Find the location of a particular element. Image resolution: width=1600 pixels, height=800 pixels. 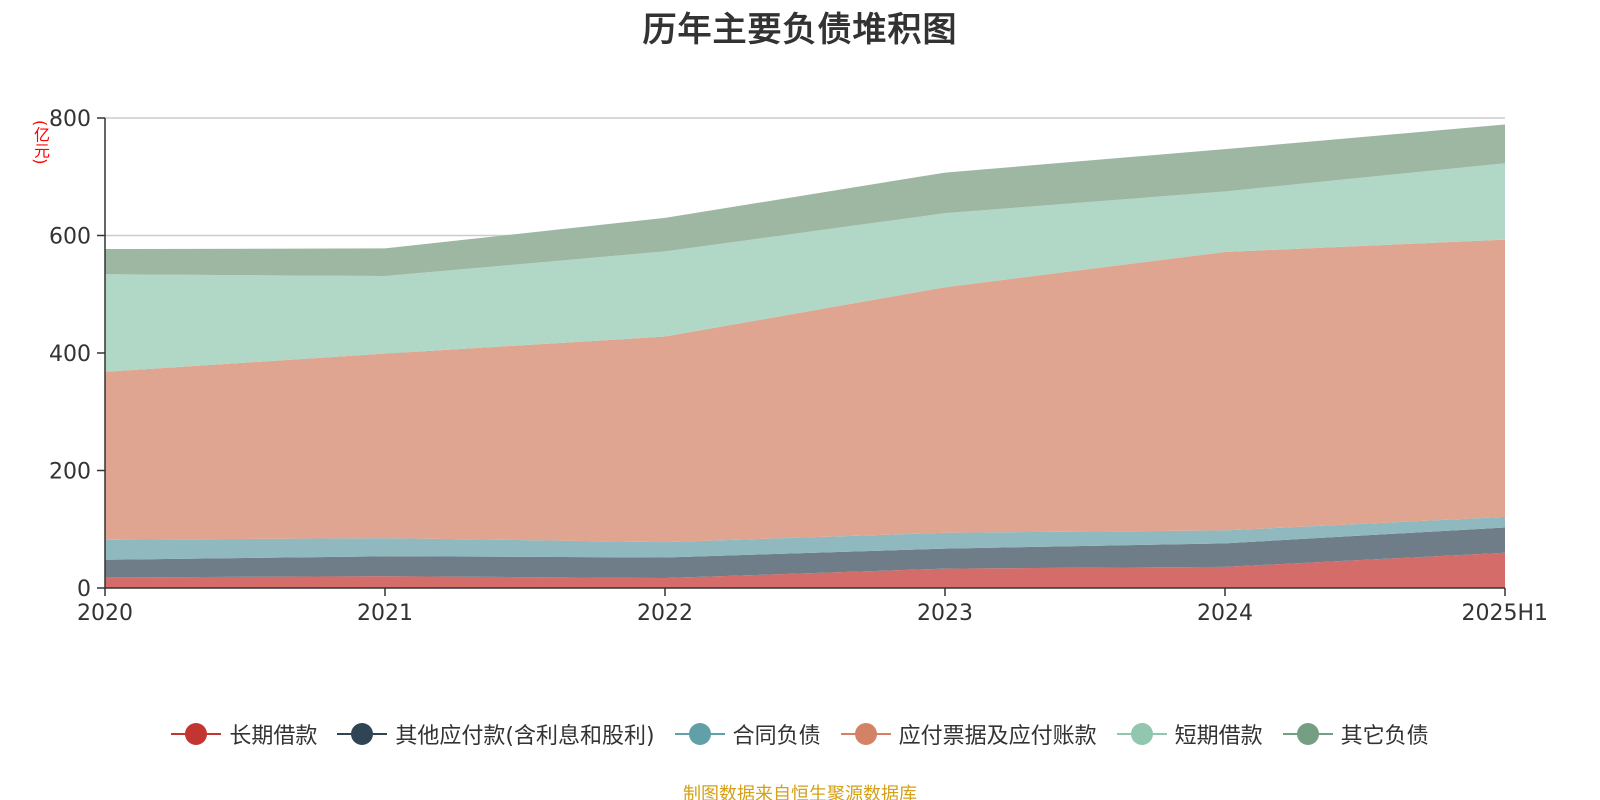

legend-item-5: 其它负债 is located at coordinates (1355, 734).